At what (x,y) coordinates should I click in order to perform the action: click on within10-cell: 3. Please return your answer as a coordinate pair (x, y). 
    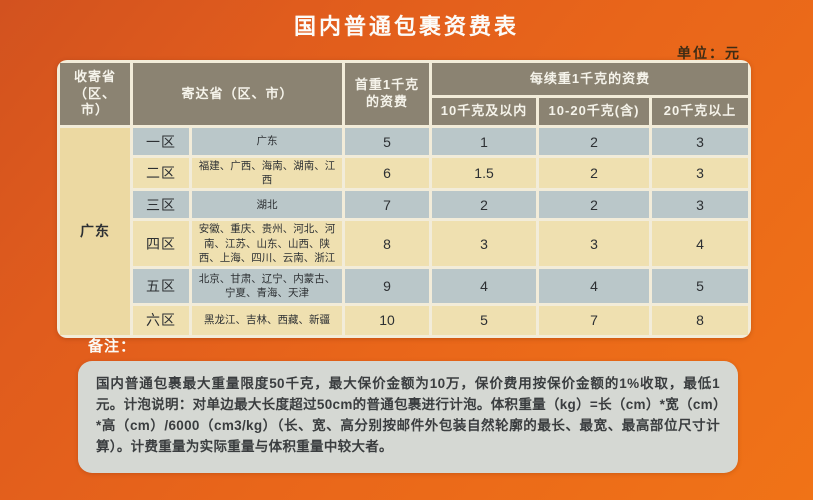
    Looking at the image, I should click on (484, 243).